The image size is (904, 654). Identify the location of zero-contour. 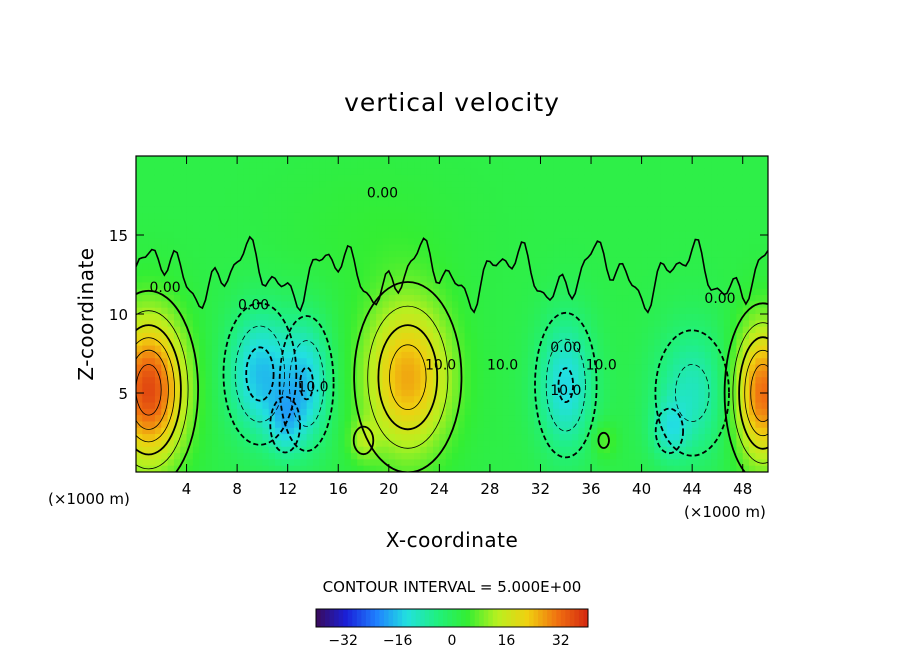
(452, 274).